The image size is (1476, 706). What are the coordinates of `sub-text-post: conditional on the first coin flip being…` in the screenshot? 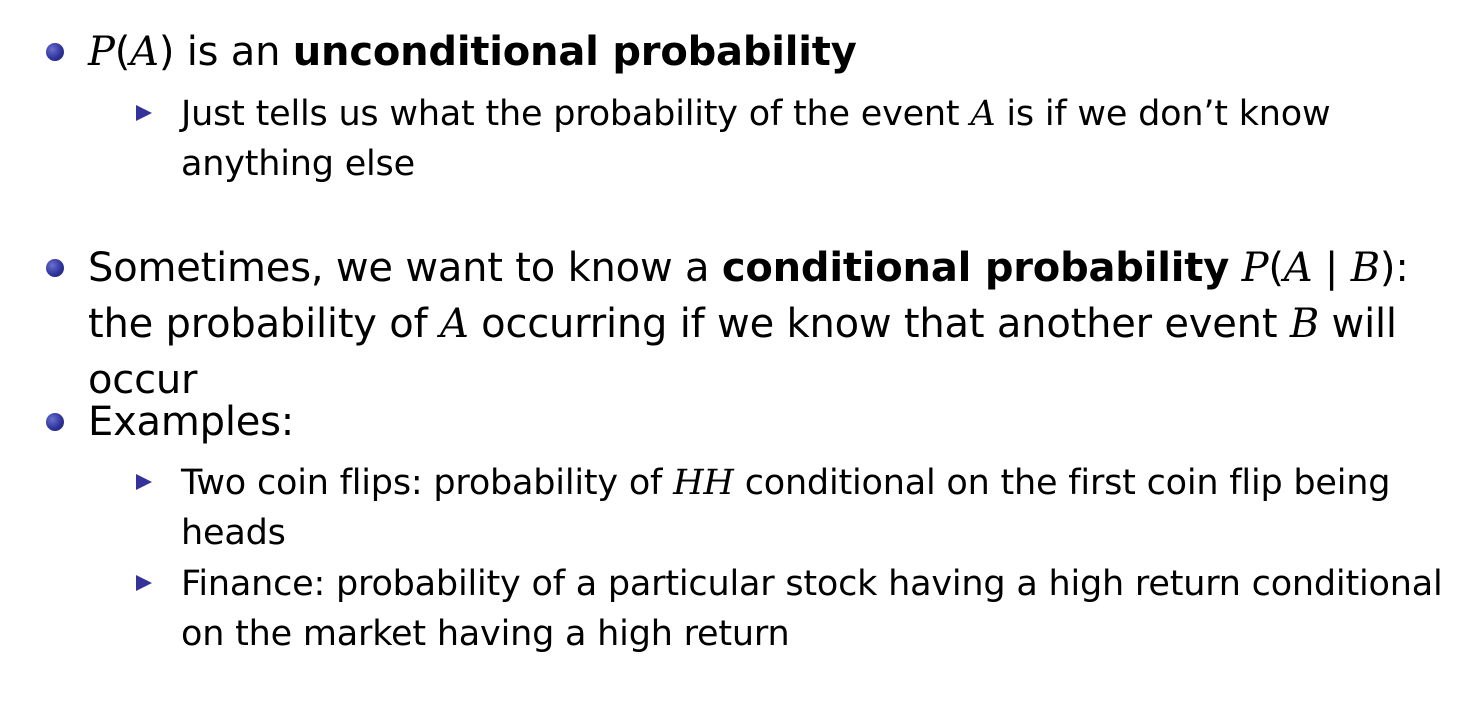 It's located at (786, 508).